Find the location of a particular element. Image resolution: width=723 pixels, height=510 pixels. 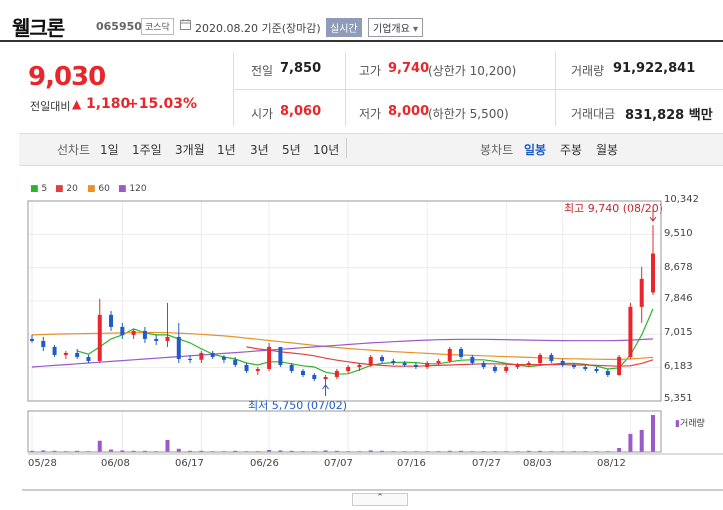

volume-legend: ▮거래량 is located at coordinates (690, 424).